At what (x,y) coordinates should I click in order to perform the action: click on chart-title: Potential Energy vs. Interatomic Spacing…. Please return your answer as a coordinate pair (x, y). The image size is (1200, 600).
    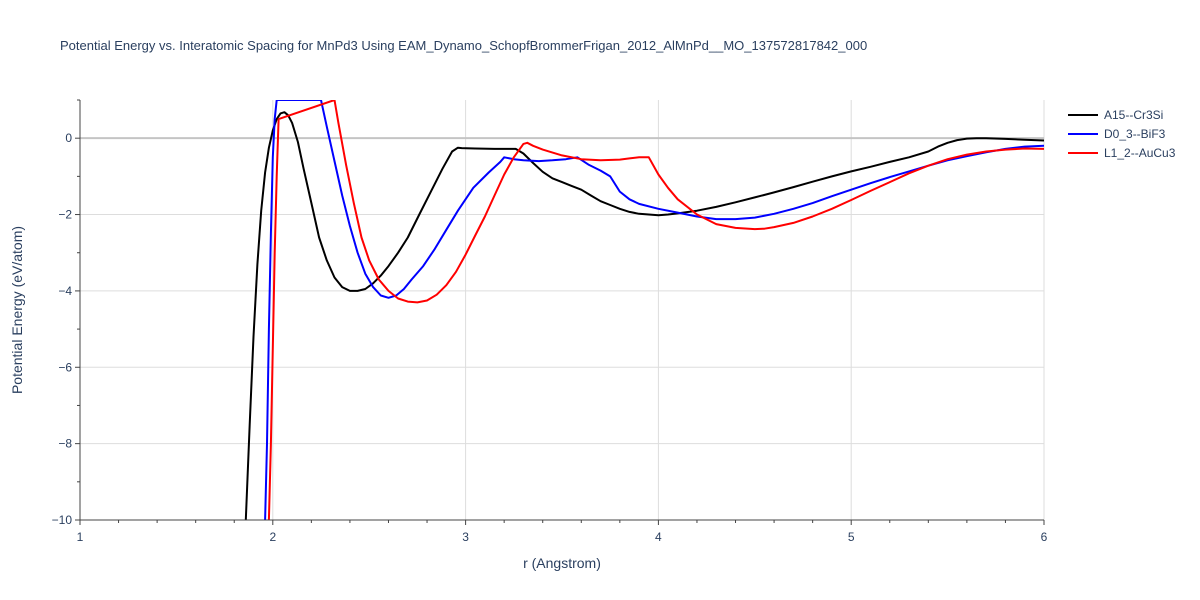
    Looking at the image, I should click on (463, 45).